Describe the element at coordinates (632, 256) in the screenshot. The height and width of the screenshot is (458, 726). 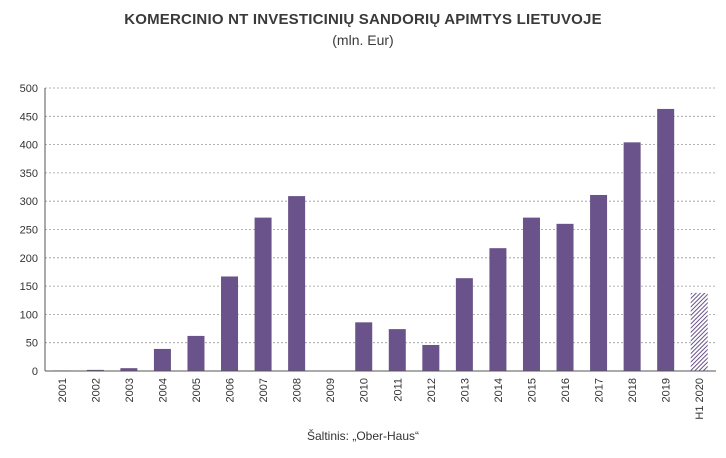
I see `bar-2018` at that location.